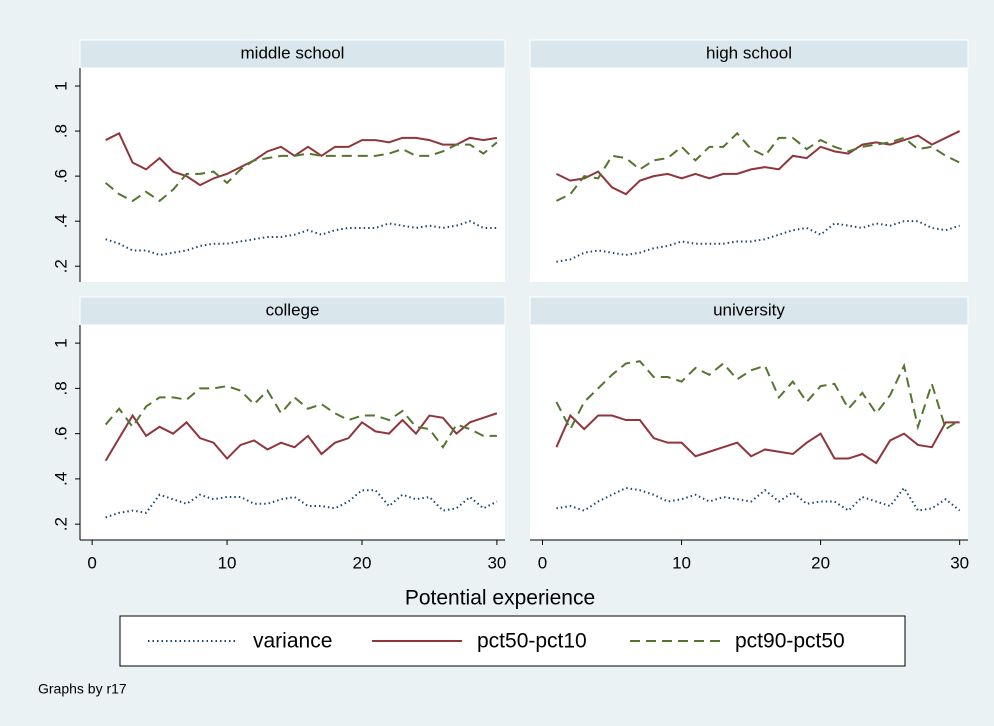  I want to click on panel-title: high school, so click(749, 52).